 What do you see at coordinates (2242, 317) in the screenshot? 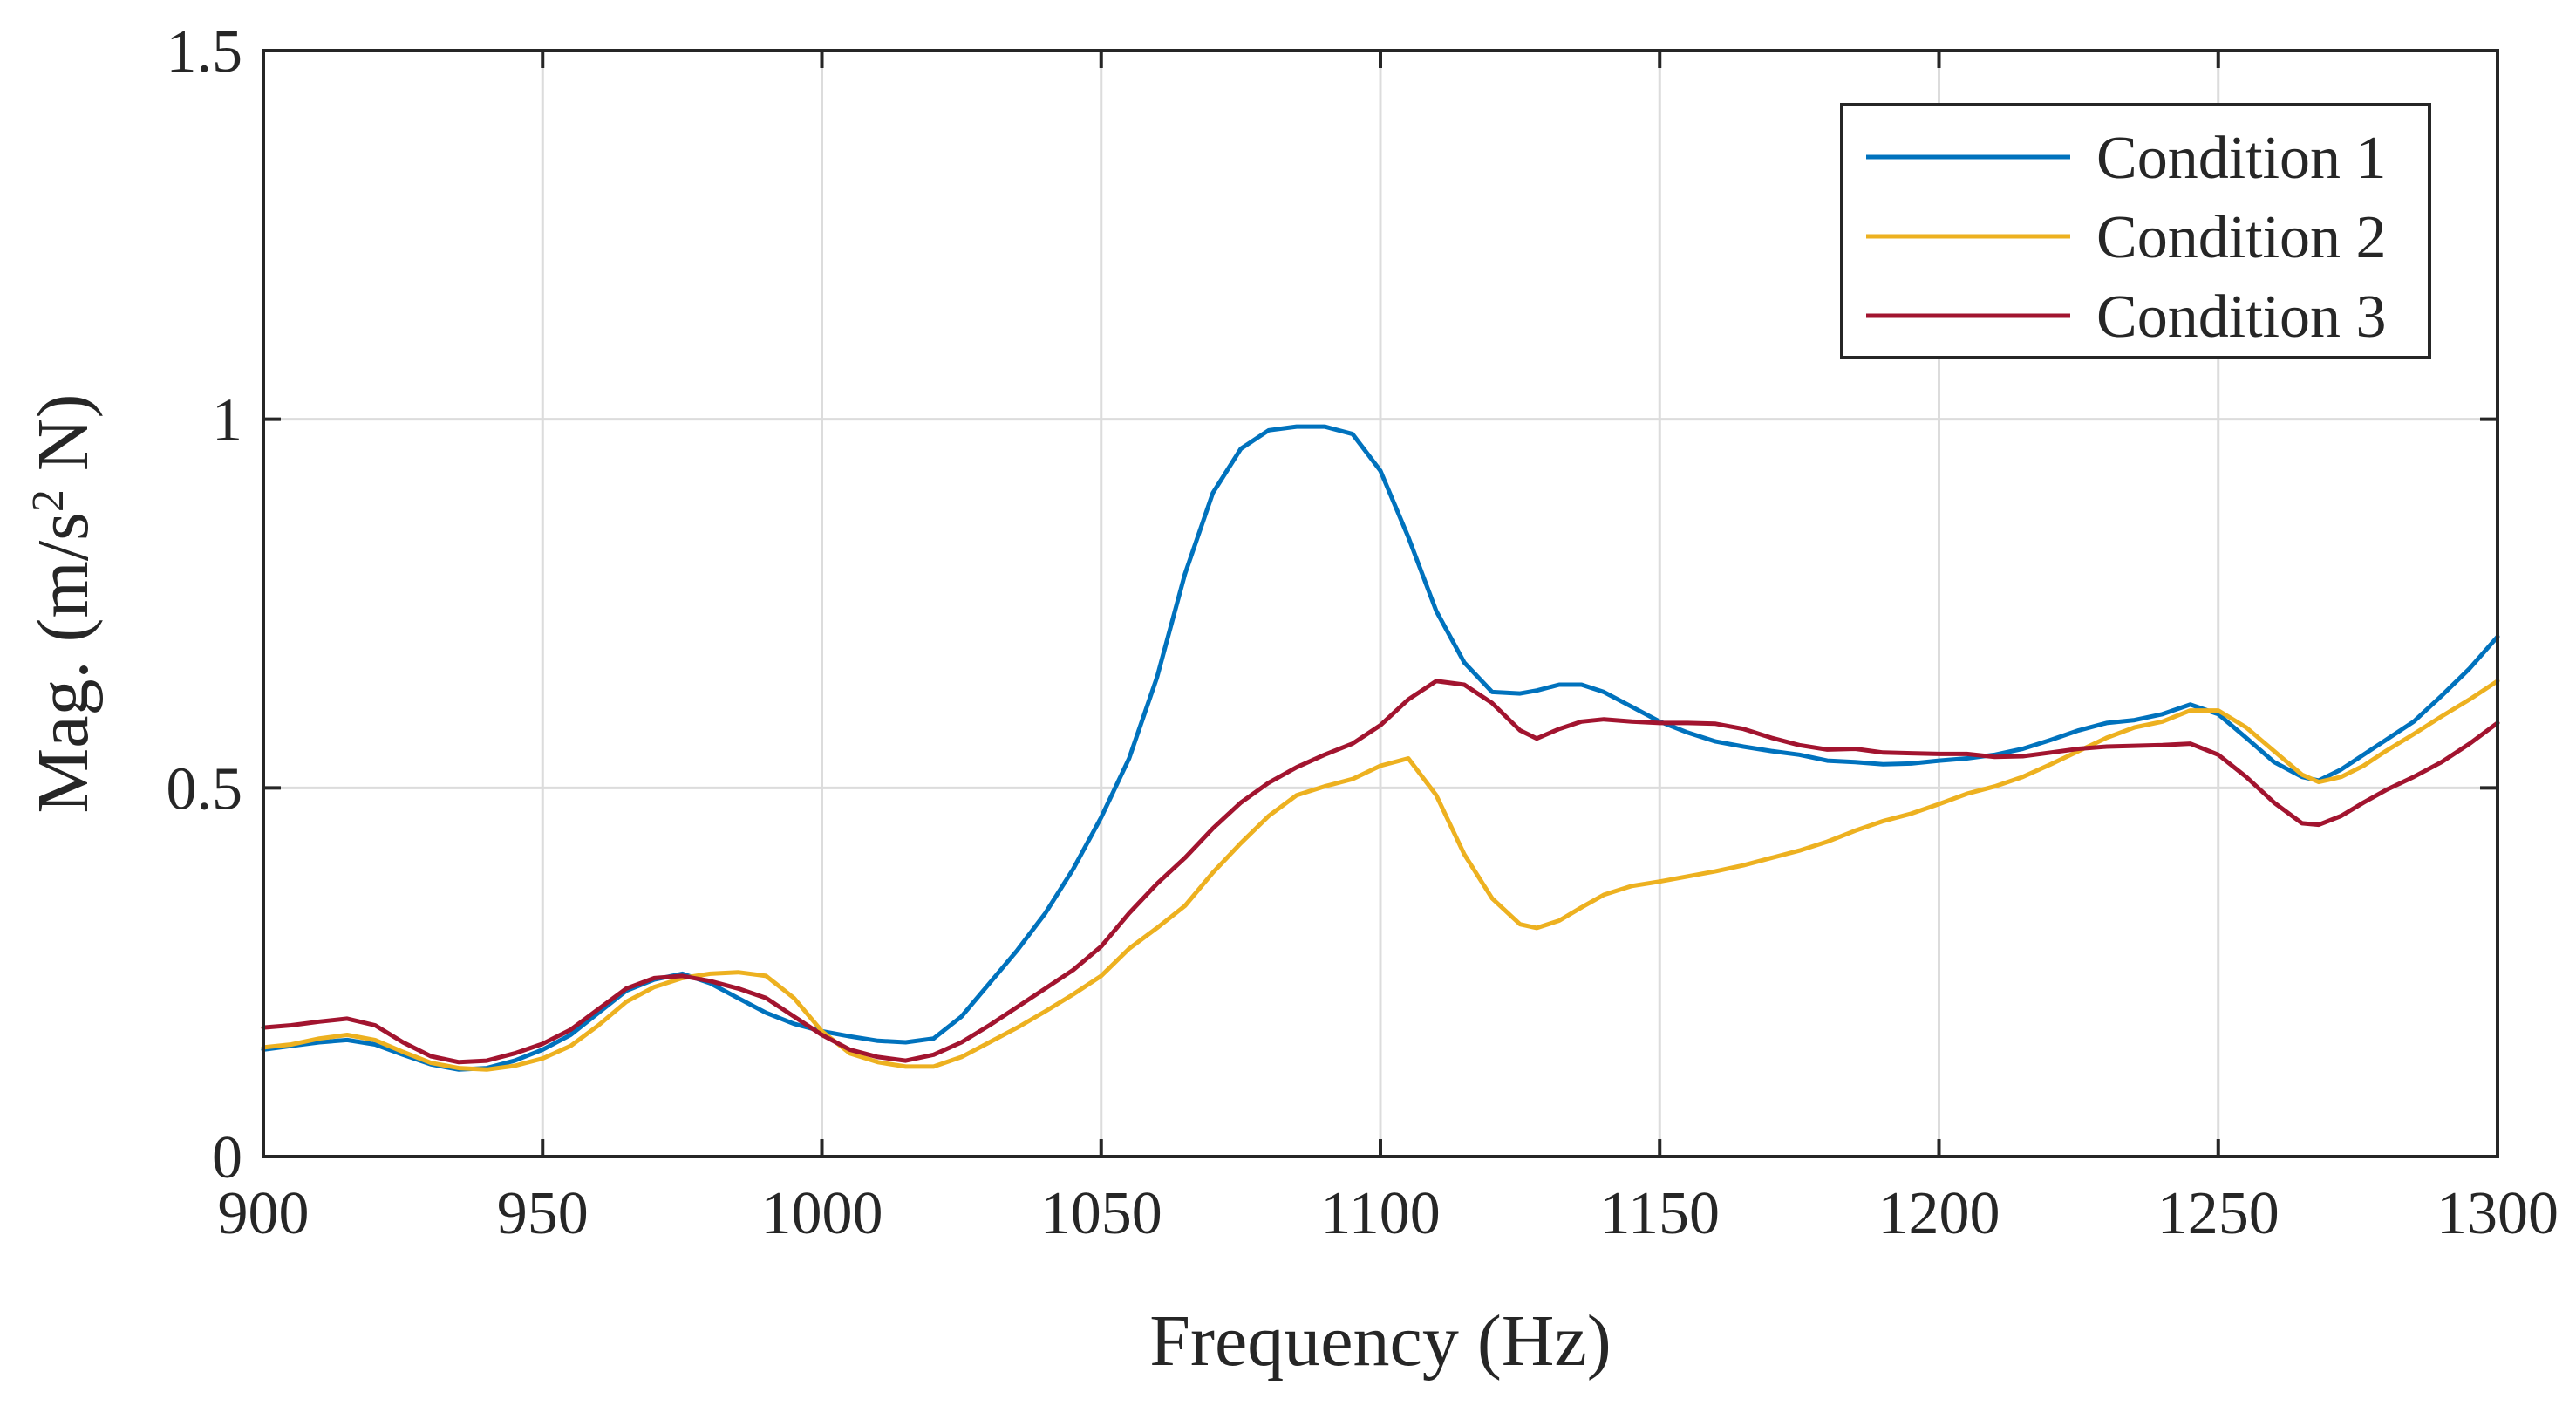
I see `legend-label-condition-3: Condition 3` at bounding box center [2242, 317].